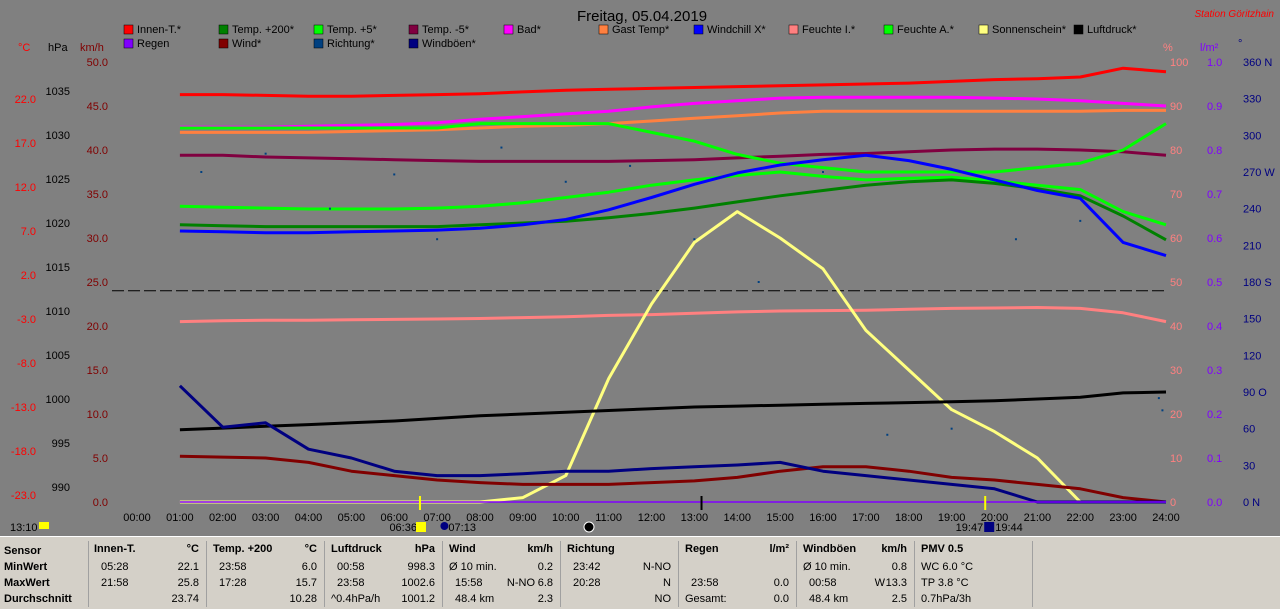 This screenshot has width=1280, height=609. What do you see at coordinates (58, 180) in the screenshot?
I see `hpa-tick-label: 1025` at bounding box center [58, 180].